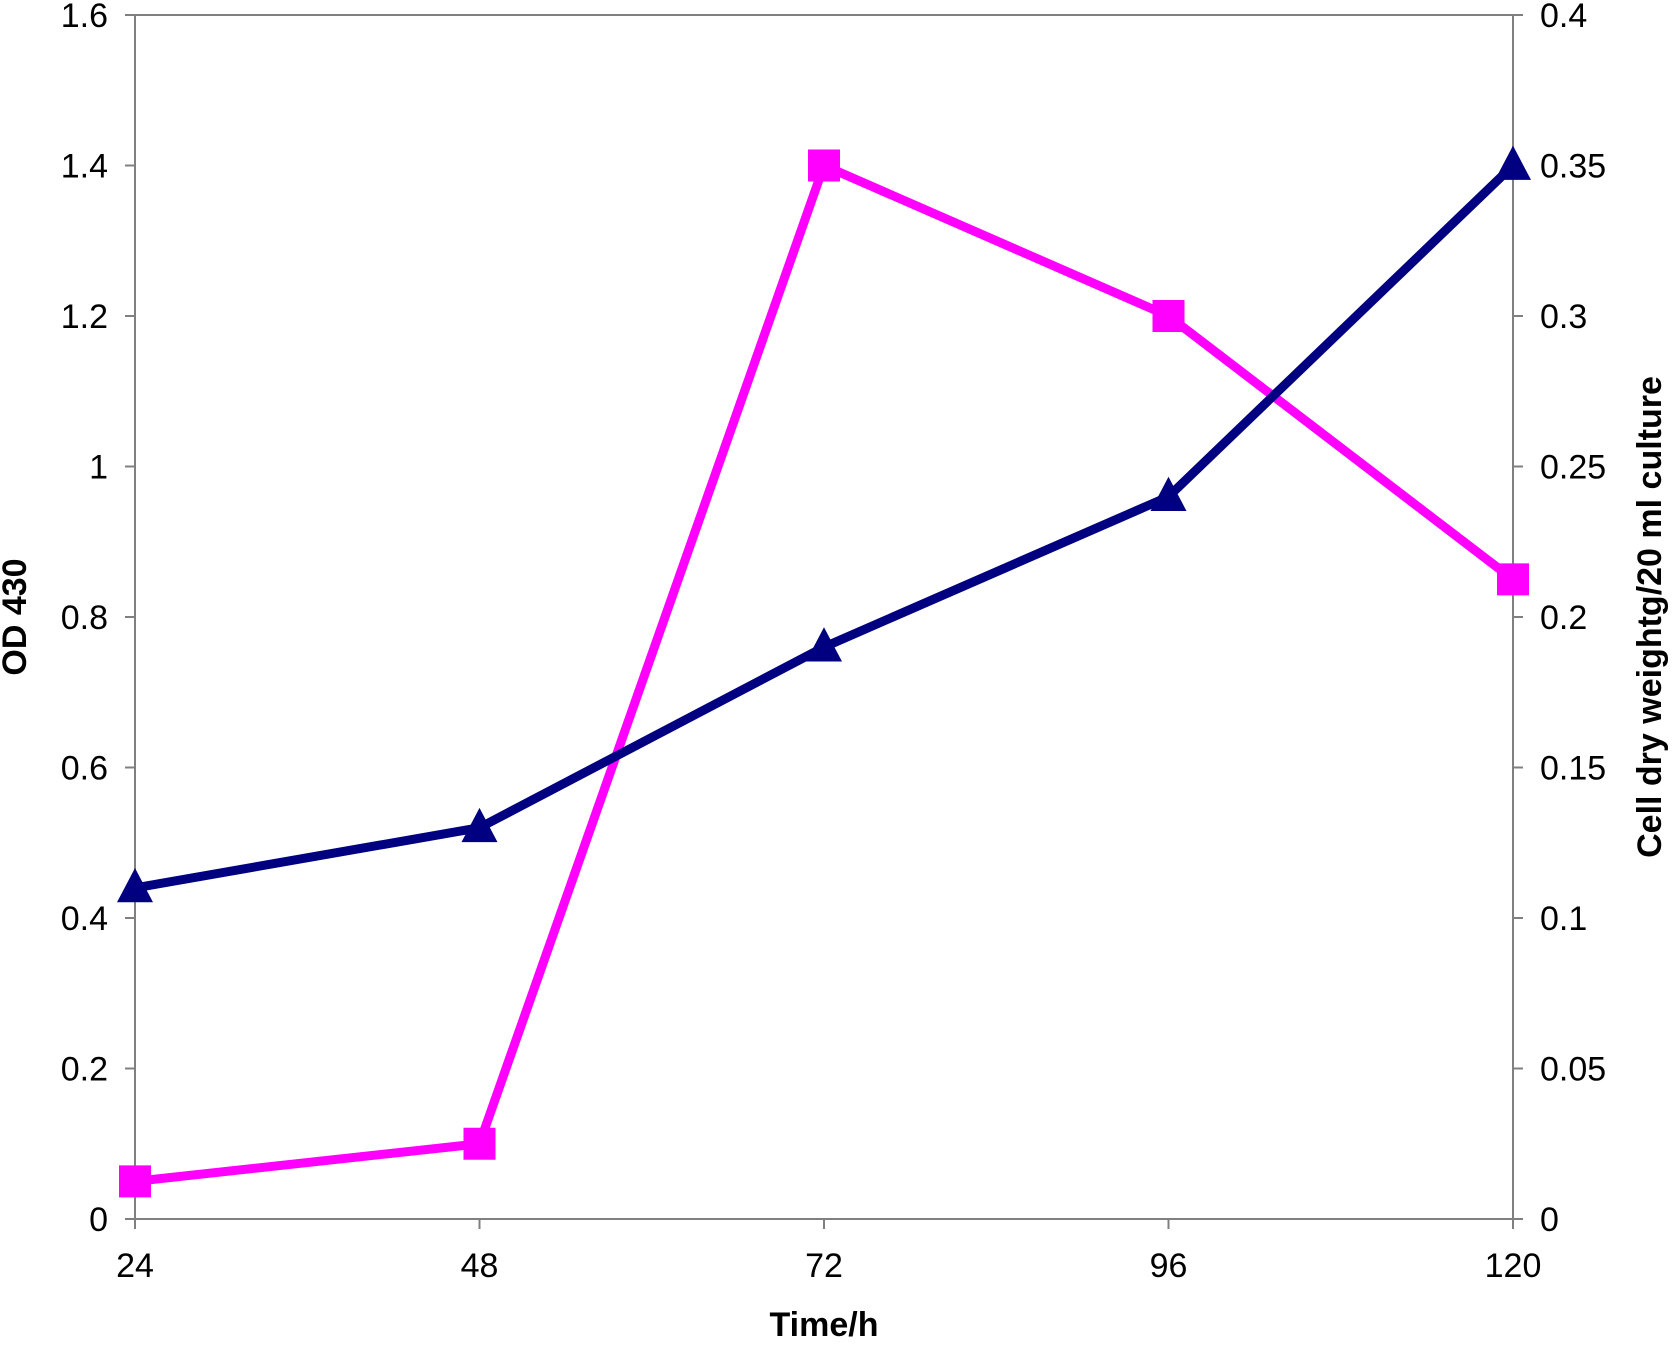 This screenshot has width=1672, height=1351. I want to click on left-y-tick-label: 0.8, so click(84, 618).